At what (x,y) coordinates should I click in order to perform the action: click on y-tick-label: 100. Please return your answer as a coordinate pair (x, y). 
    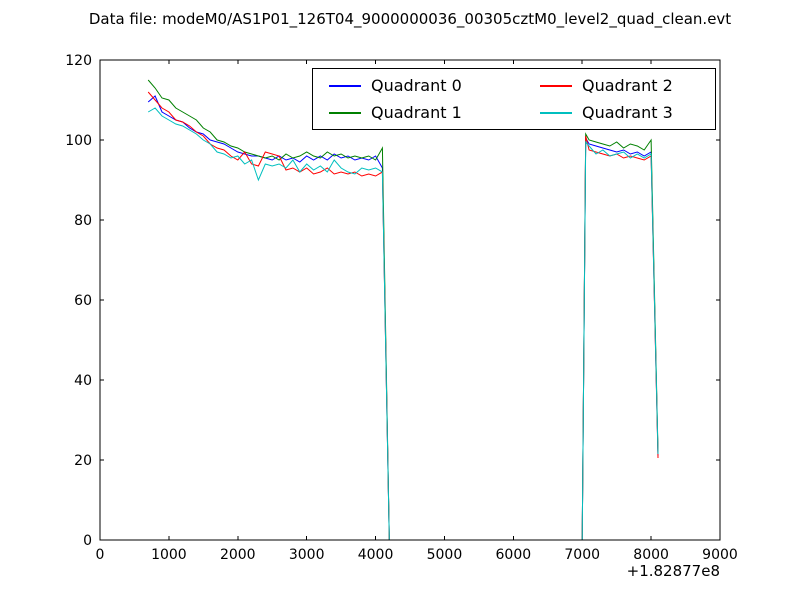
    Looking at the image, I should click on (78, 141).